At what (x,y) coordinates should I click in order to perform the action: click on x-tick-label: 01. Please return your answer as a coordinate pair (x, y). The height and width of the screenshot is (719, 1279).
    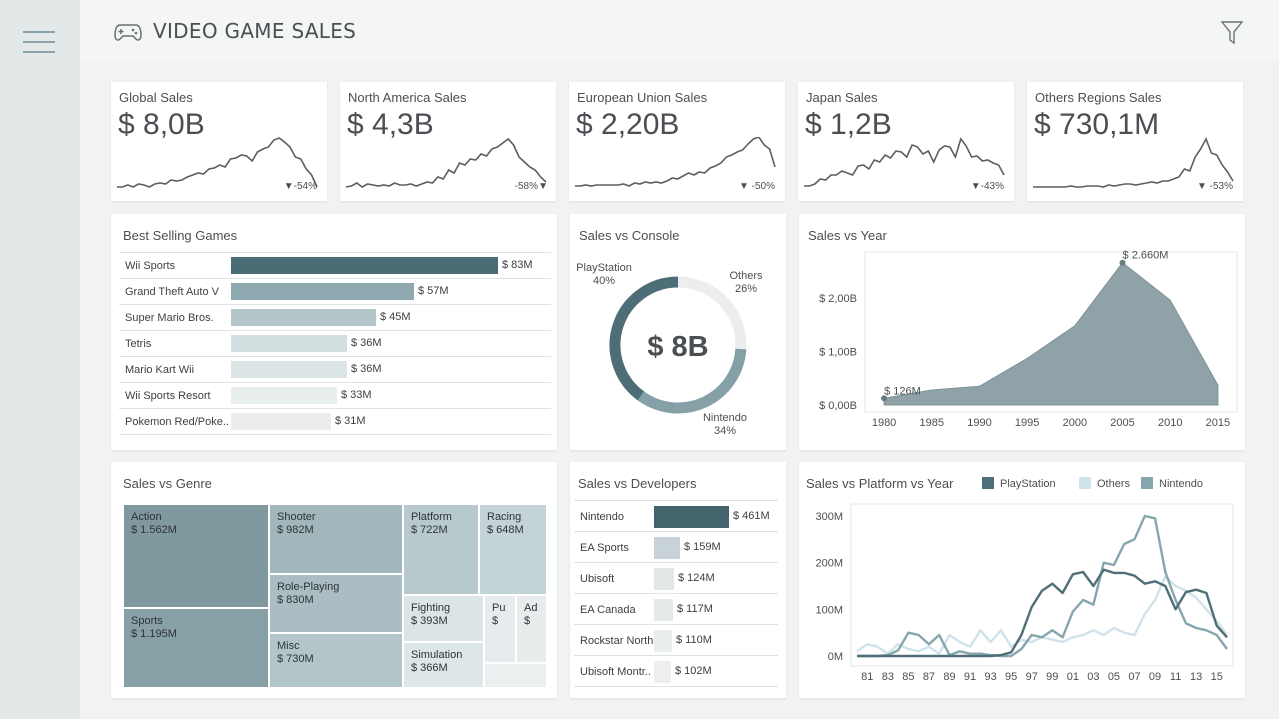
    Looking at the image, I should click on (1073, 677).